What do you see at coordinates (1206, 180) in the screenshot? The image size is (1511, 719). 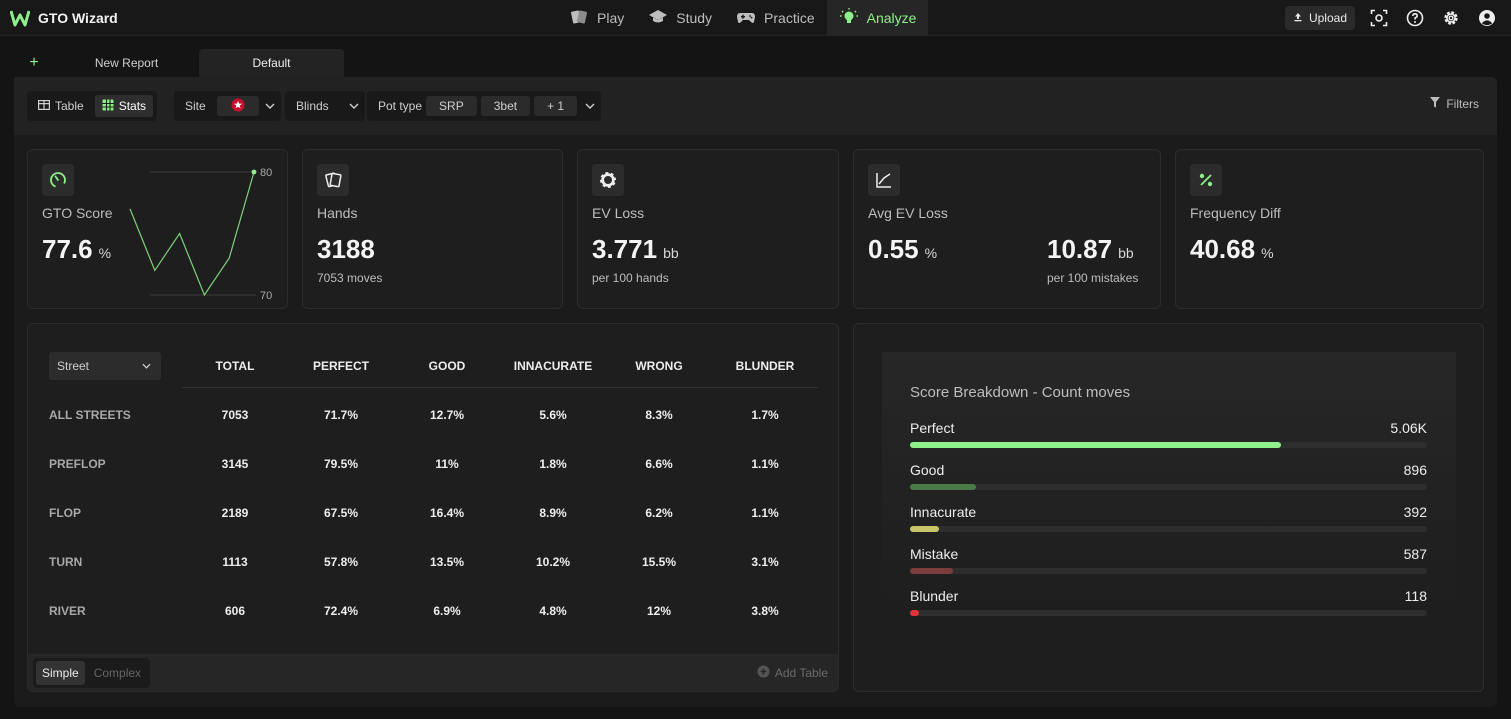 I see `percent-icon` at bounding box center [1206, 180].